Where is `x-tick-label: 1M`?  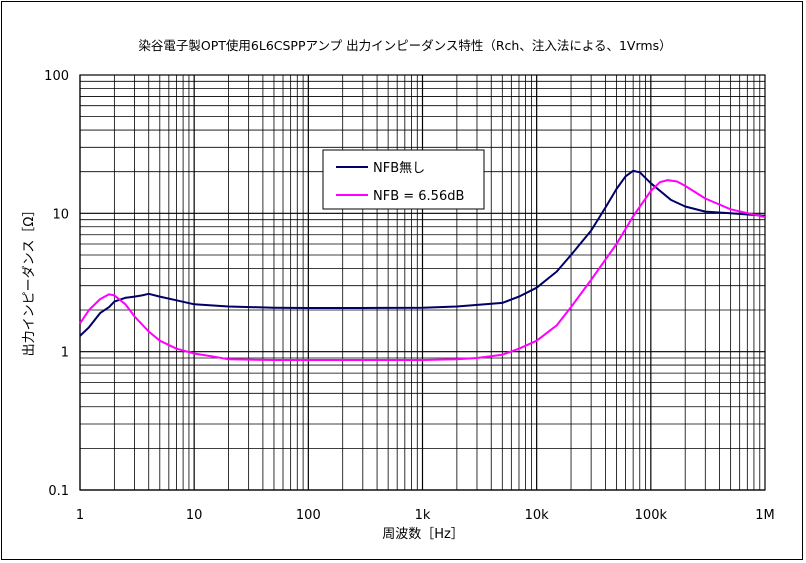 x-tick-label: 1M is located at coordinates (765, 515).